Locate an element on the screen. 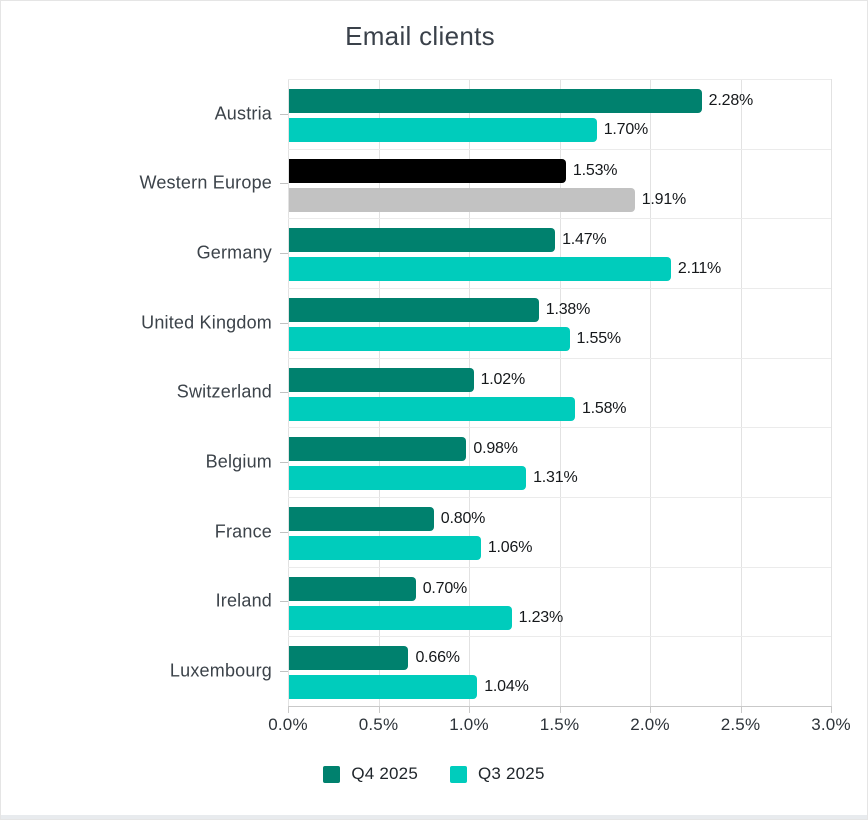  category-row-germany: Germany 1.47% 2.11% is located at coordinates (514, 253).